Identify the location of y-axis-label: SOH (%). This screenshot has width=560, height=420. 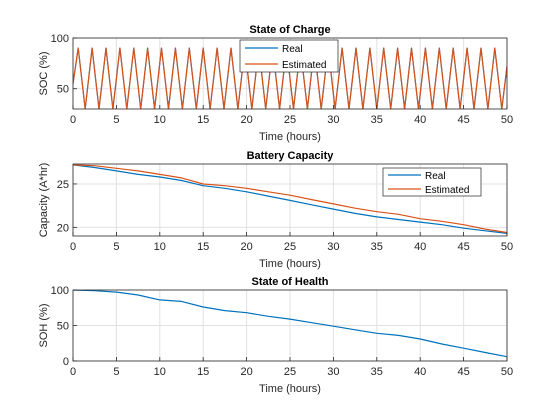
(44, 326).